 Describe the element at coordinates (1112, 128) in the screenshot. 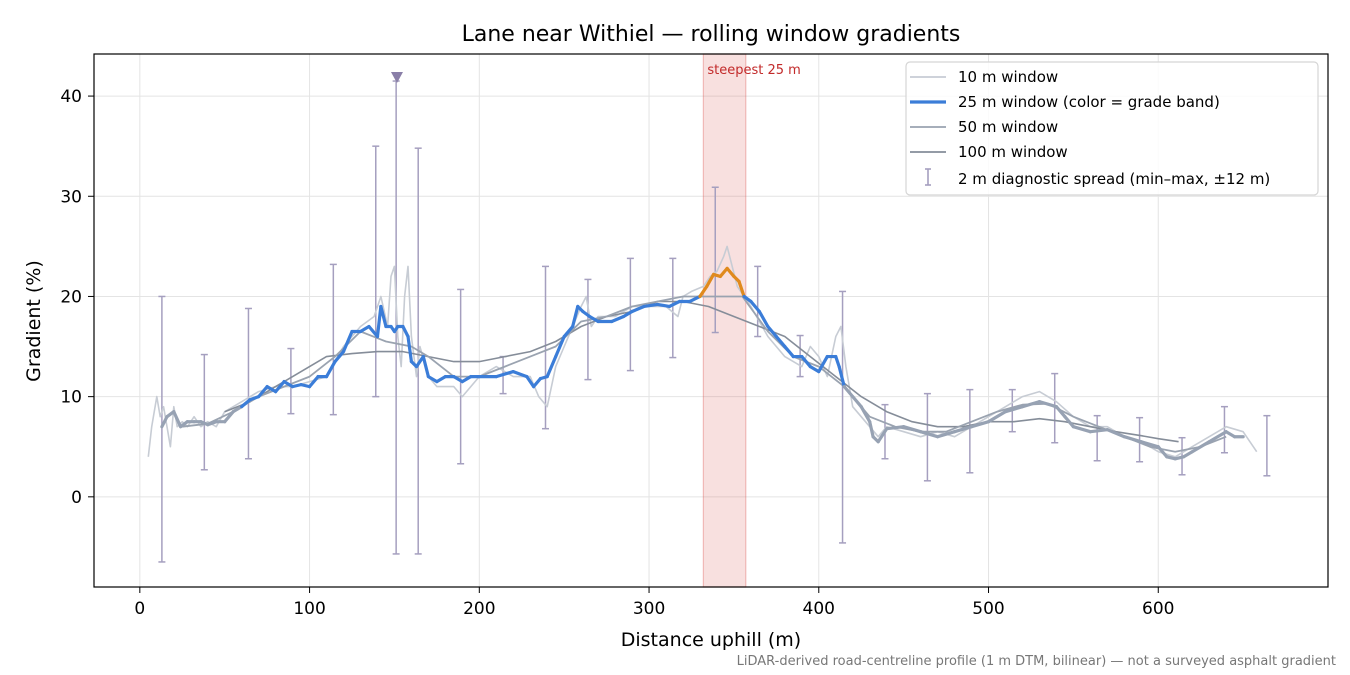

I see `legend-box` at that location.